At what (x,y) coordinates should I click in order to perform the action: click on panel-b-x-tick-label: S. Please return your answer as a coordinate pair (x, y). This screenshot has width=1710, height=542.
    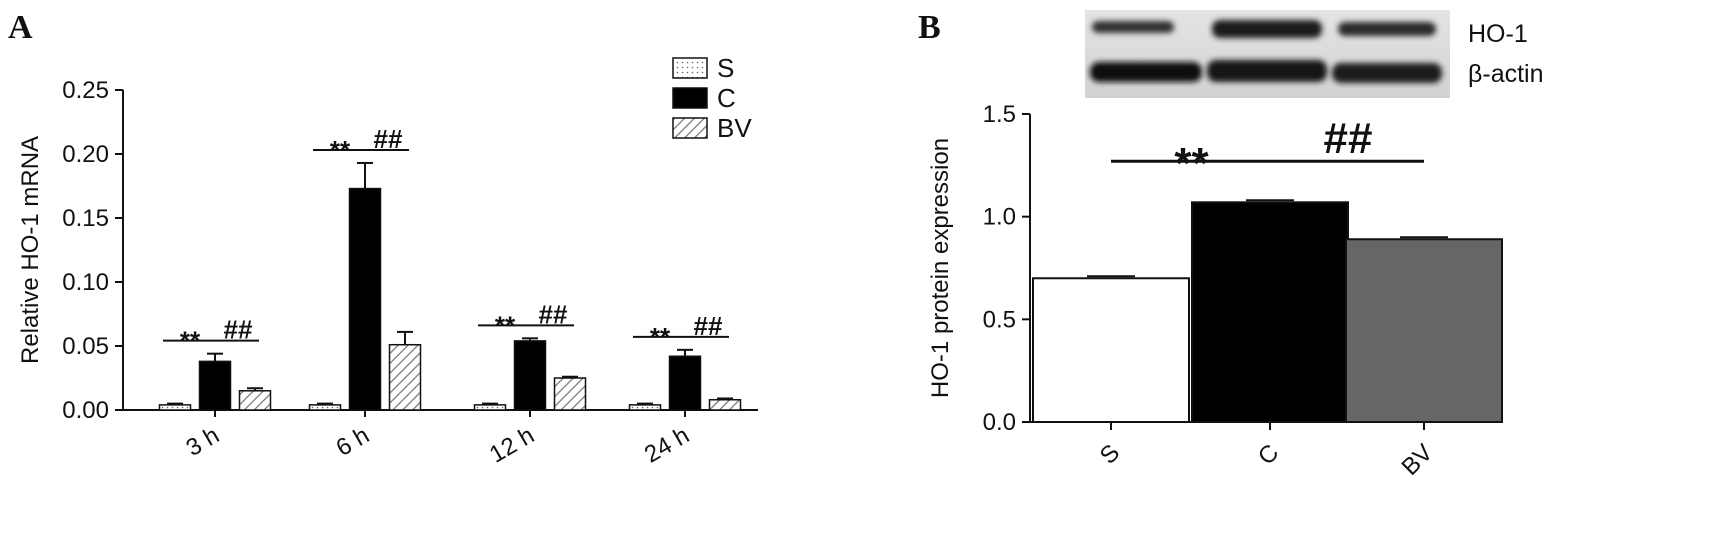
    Looking at the image, I should click on (1110, 454).